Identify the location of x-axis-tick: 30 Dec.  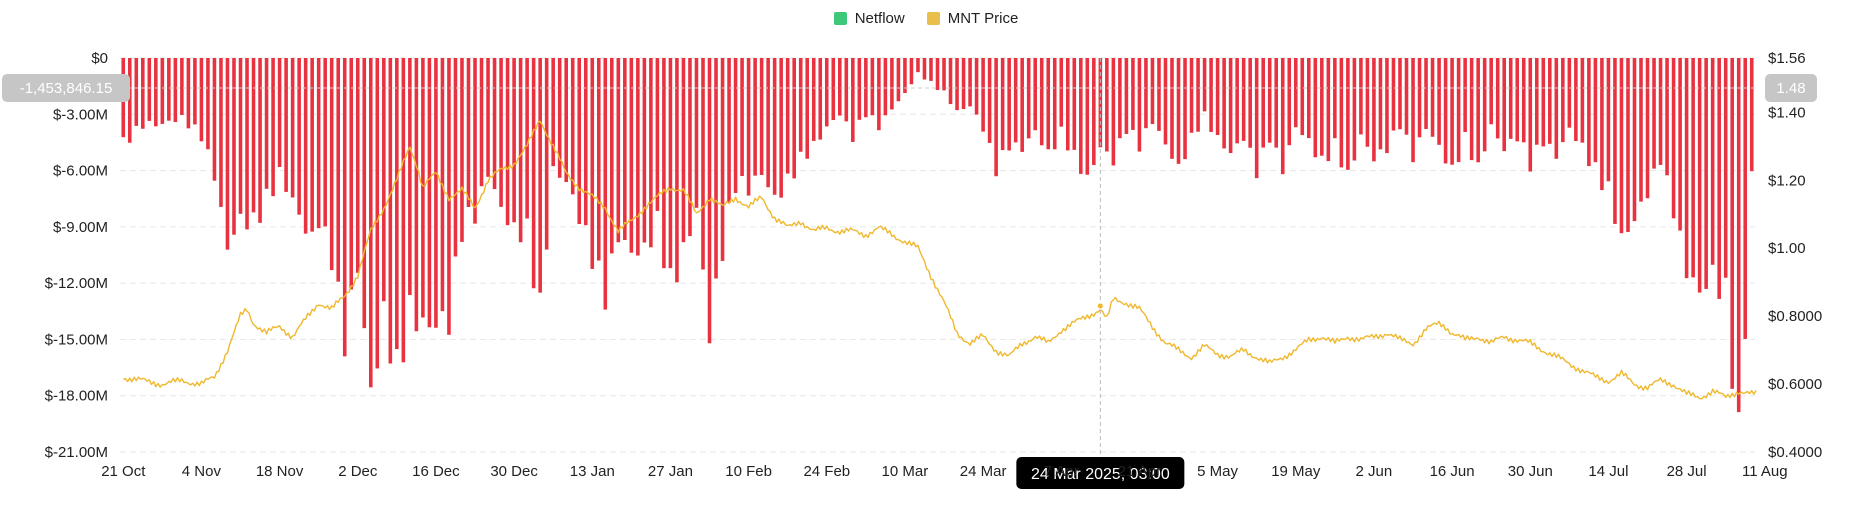
(514, 471).